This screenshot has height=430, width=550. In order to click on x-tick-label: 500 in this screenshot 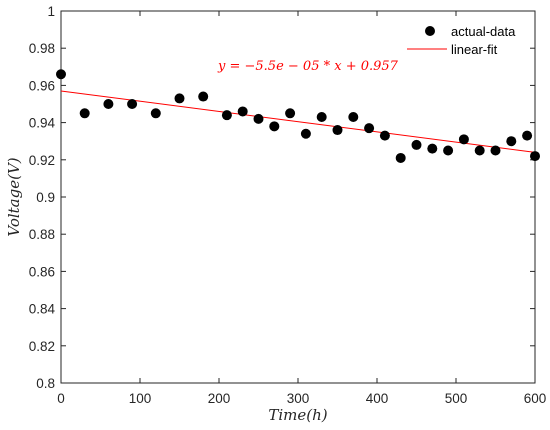, I will do `click(456, 398)`.